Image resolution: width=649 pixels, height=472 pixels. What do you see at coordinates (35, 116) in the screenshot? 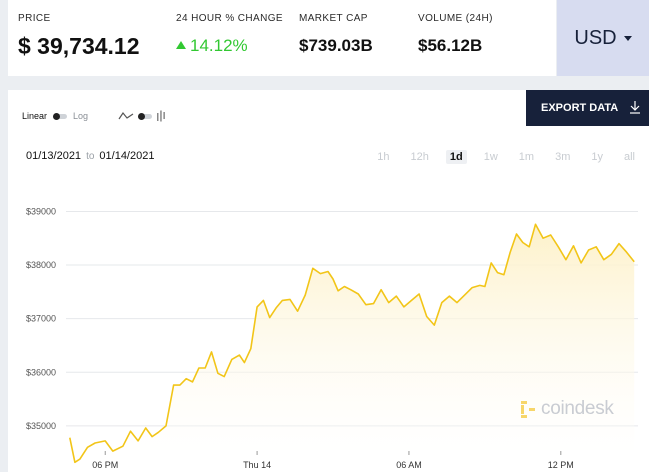
I see `linear-label: Linear` at bounding box center [35, 116].